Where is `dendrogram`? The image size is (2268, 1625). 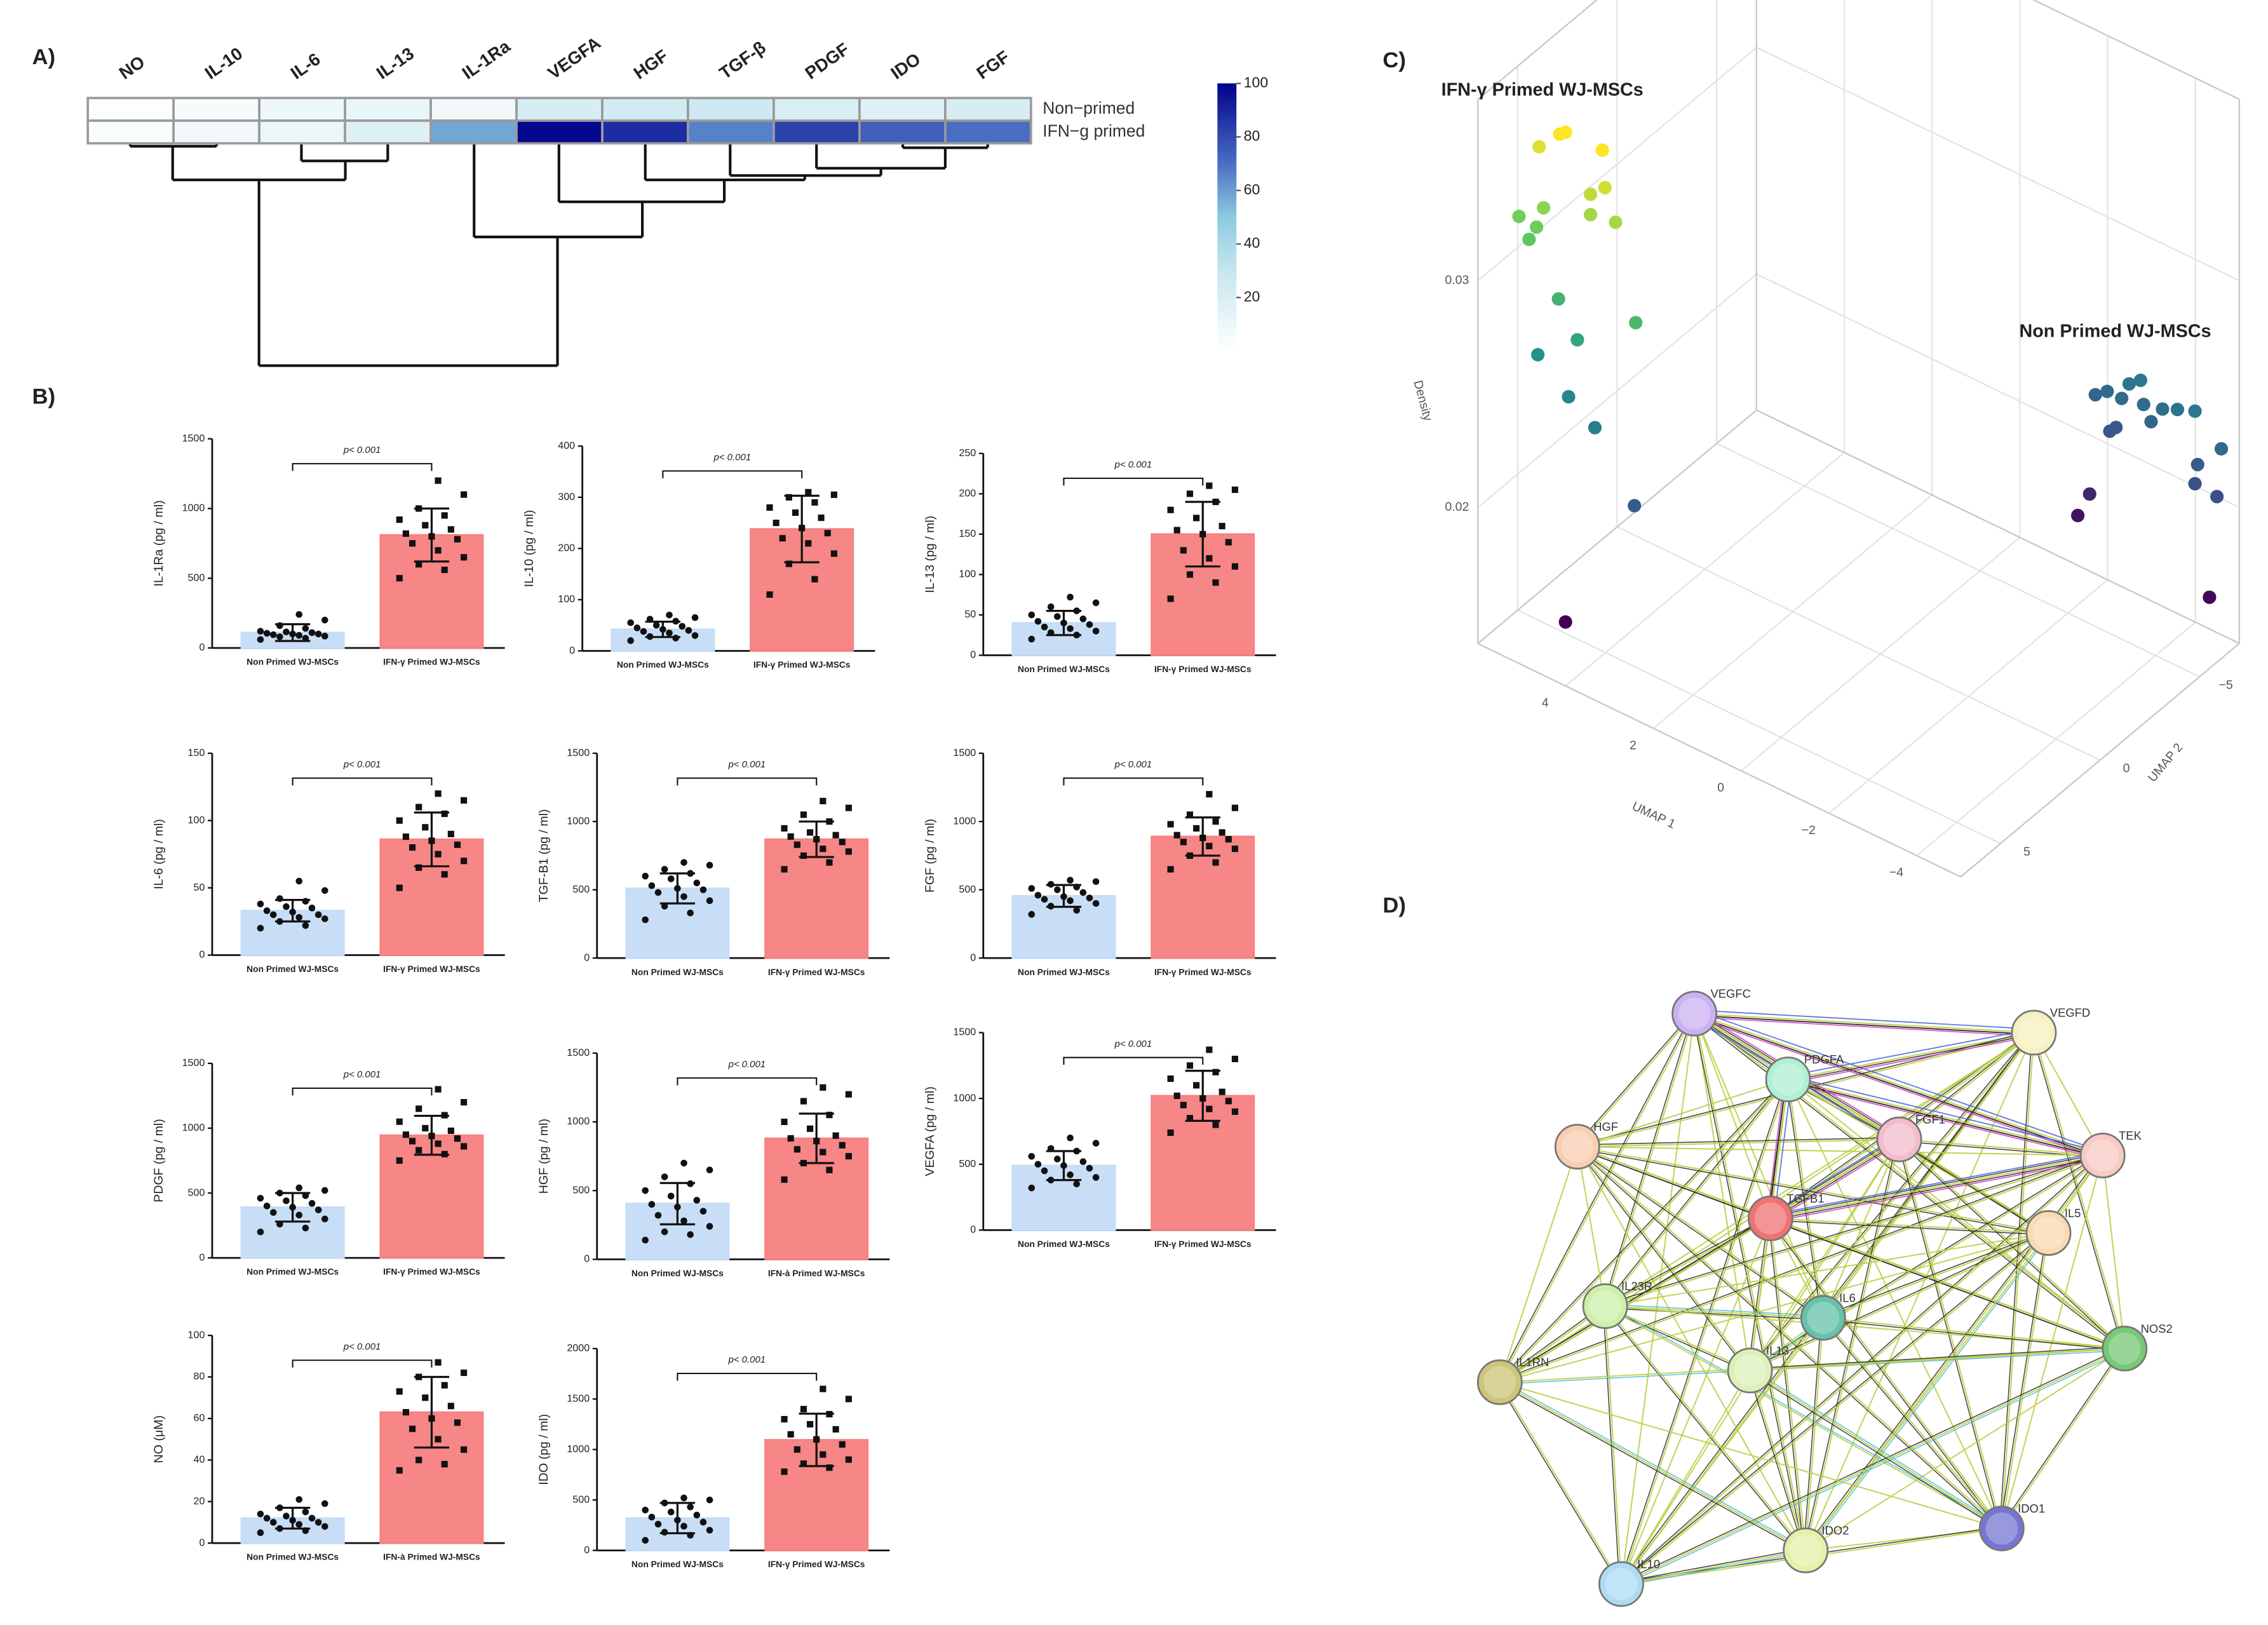
dendrogram is located at coordinates (558, 255).